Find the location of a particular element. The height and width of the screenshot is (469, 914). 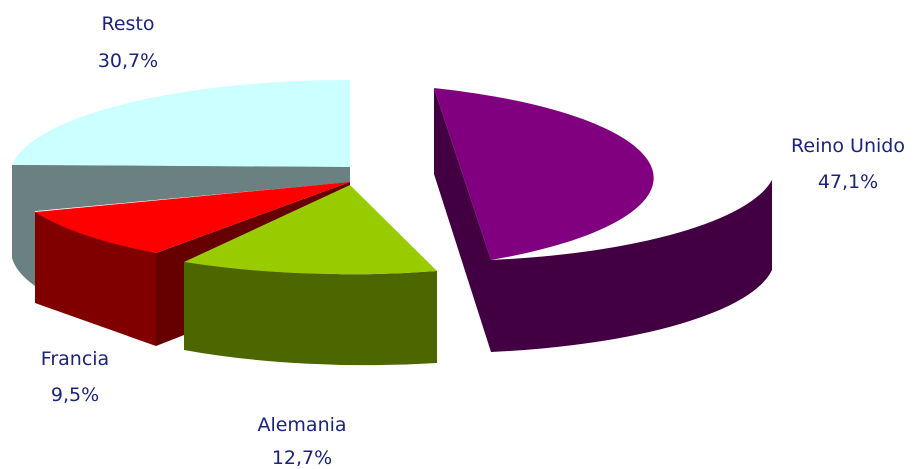

pie-slice-alemania is located at coordinates (310, 230).